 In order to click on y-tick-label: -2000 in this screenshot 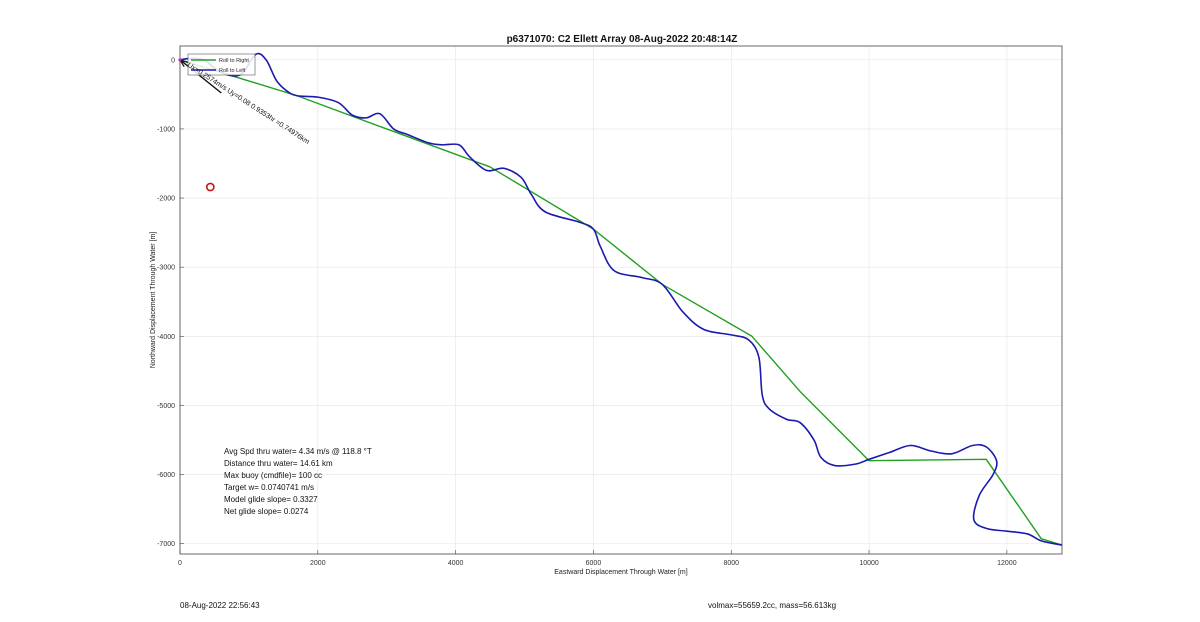, I will do `click(166, 199)`.